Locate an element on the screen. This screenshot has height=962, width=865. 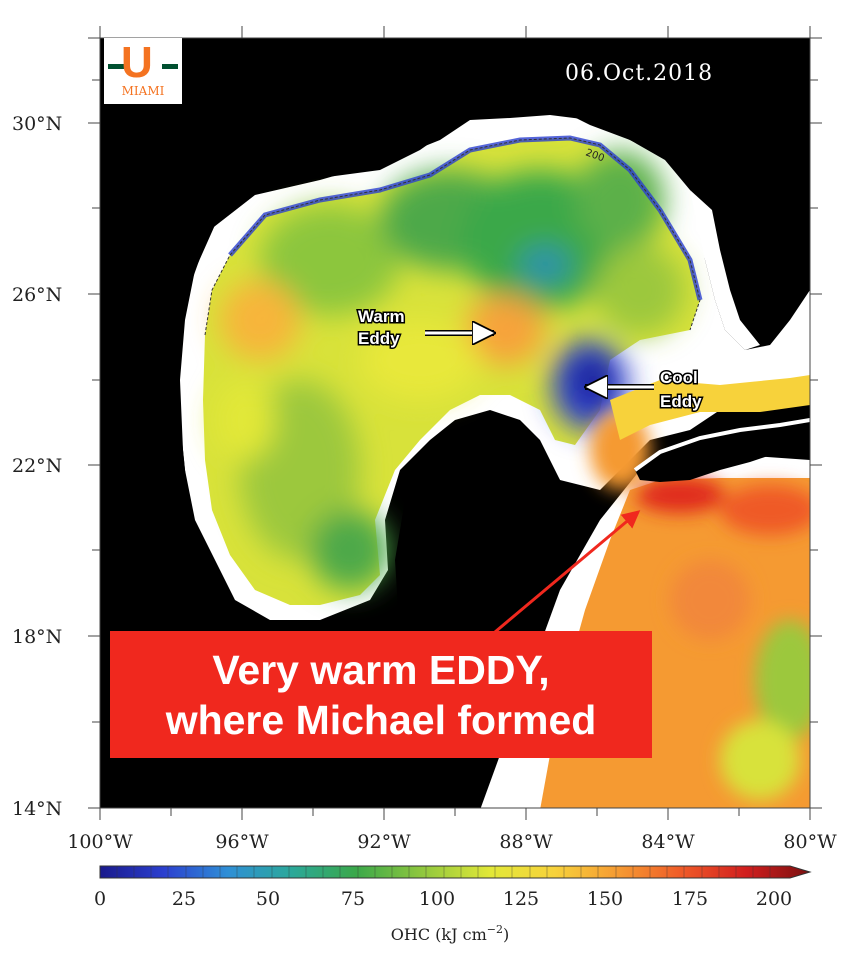
callout-box: Very warm EDDY, where Michael formed is located at coordinates (381, 694).